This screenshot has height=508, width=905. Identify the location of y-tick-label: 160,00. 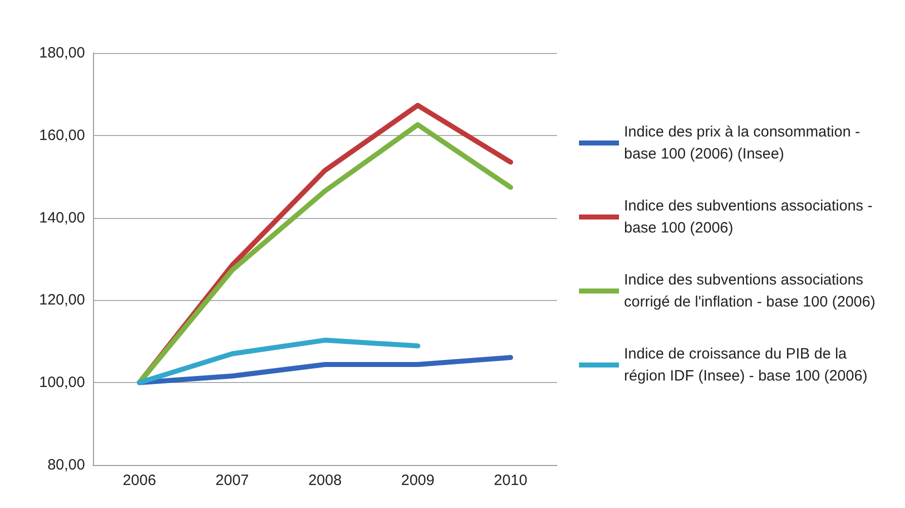
(62, 135).